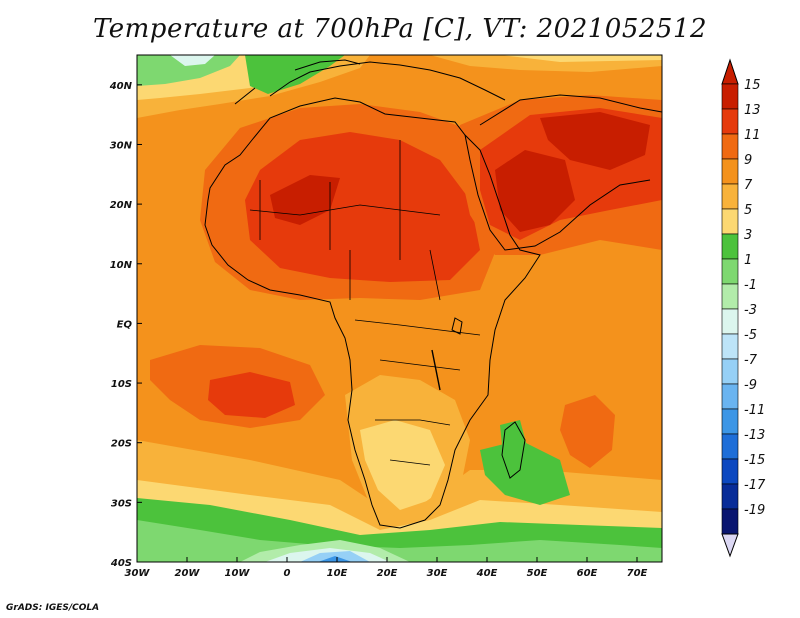 Image resolution: width=800 pixels, height=618 pixels. I want to click on y-tick-label: 10N, so click(121, 265).